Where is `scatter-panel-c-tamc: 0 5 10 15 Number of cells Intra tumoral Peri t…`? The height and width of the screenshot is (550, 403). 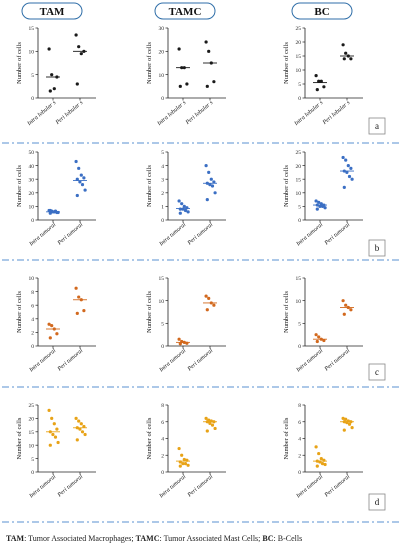 scatter-panel-c-tamc: 0 5 10 15 Number of cells Intra tumoral Peri t… is located at coordinates (186, 325).